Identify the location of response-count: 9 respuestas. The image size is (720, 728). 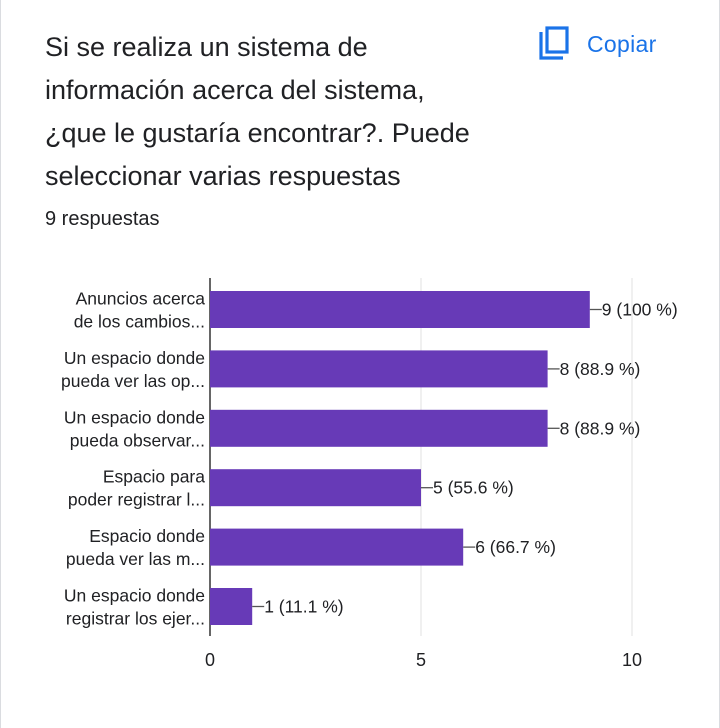
(102, 219).